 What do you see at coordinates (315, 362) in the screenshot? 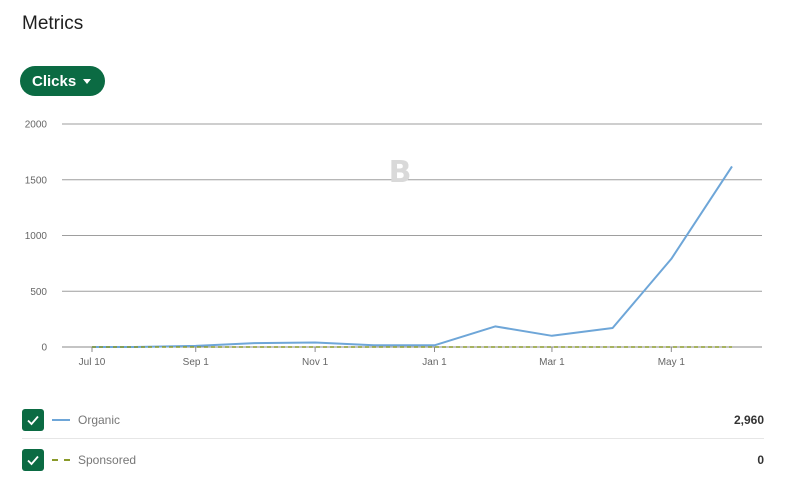
I see `x-tick-label: Nov 1` at bounding box center [315, 362].